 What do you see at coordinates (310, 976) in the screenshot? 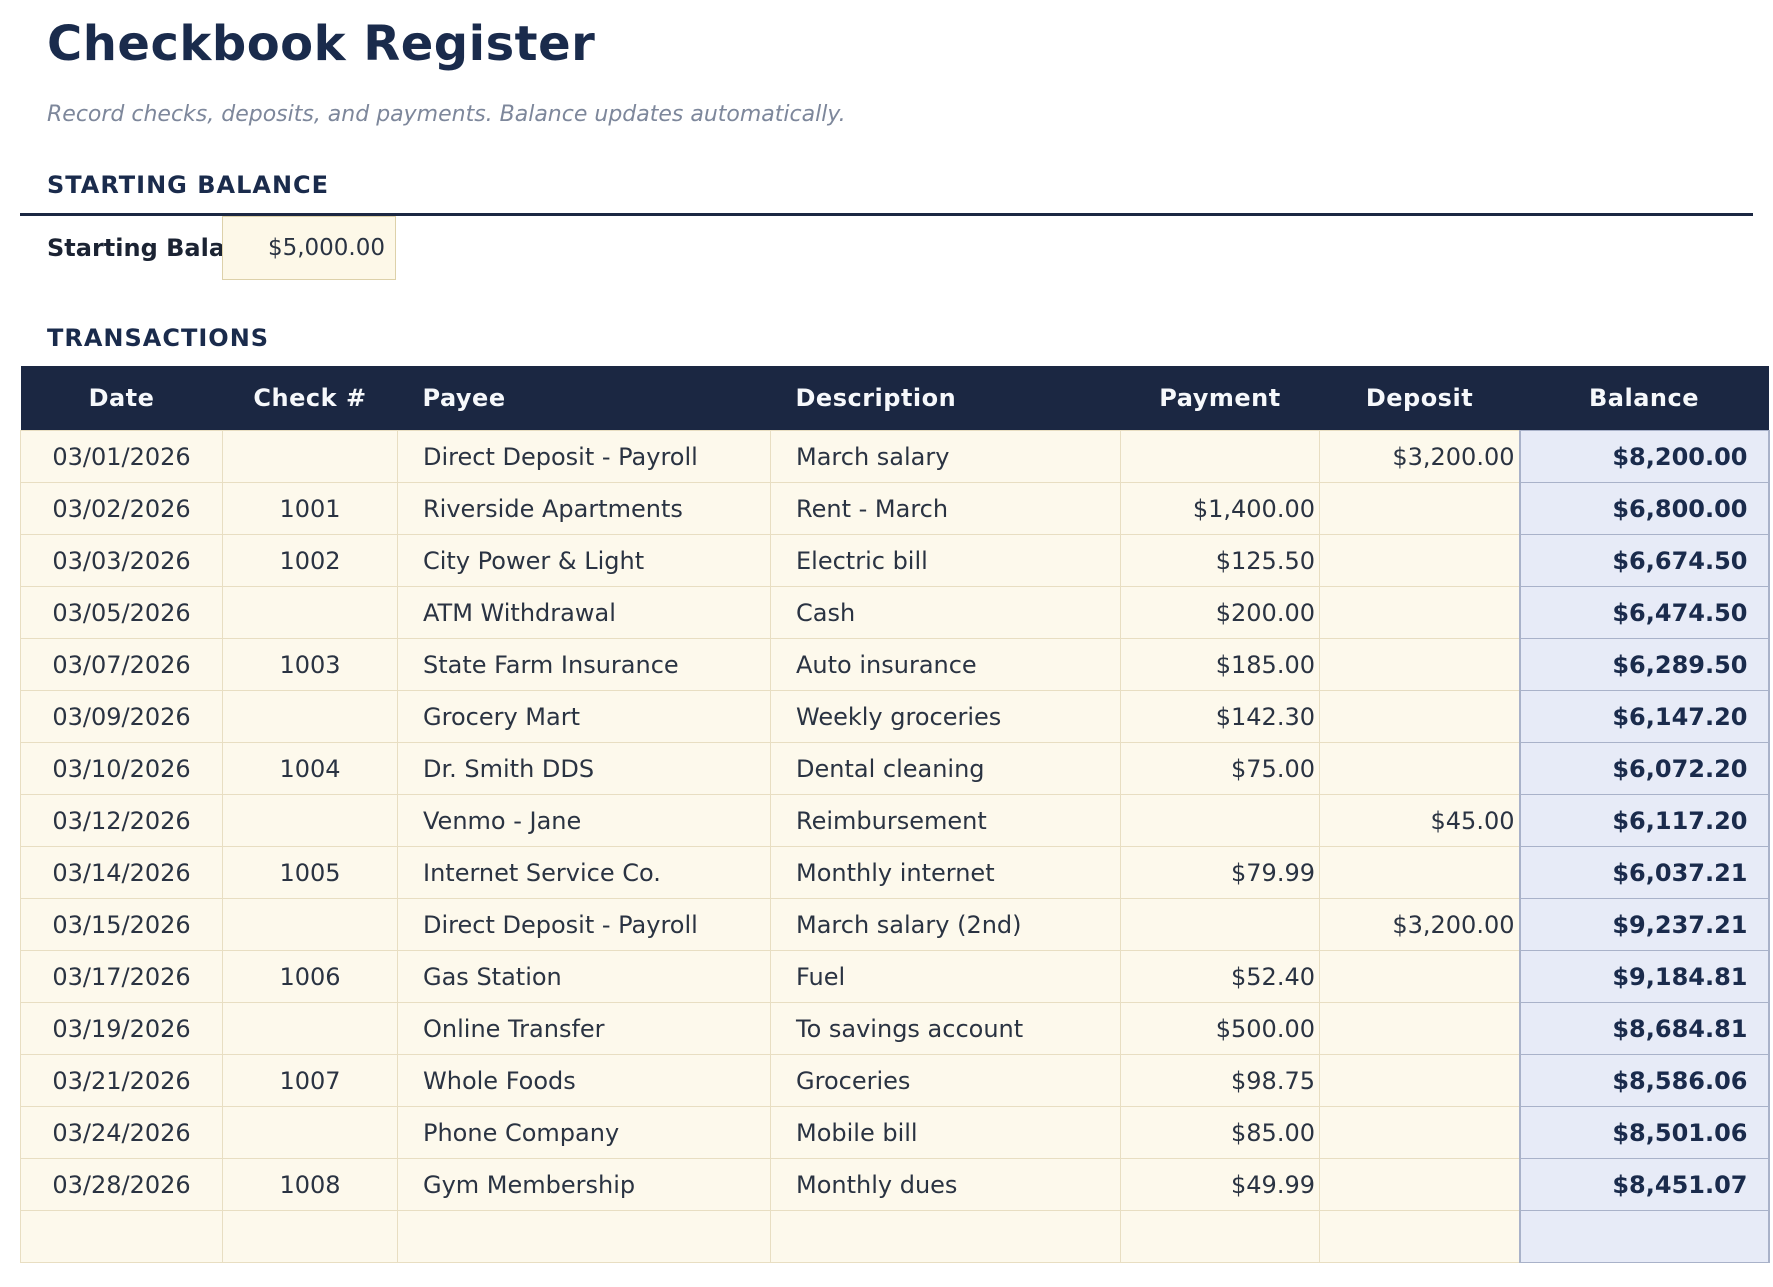
I see `cell-check-number: 1006` at bounding box center [310, 976].